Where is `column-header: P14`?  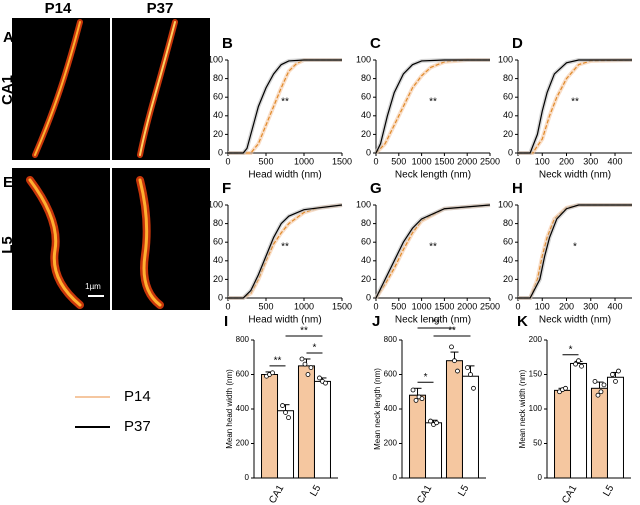
column-header: P14 is located at coordinates (58, 8).